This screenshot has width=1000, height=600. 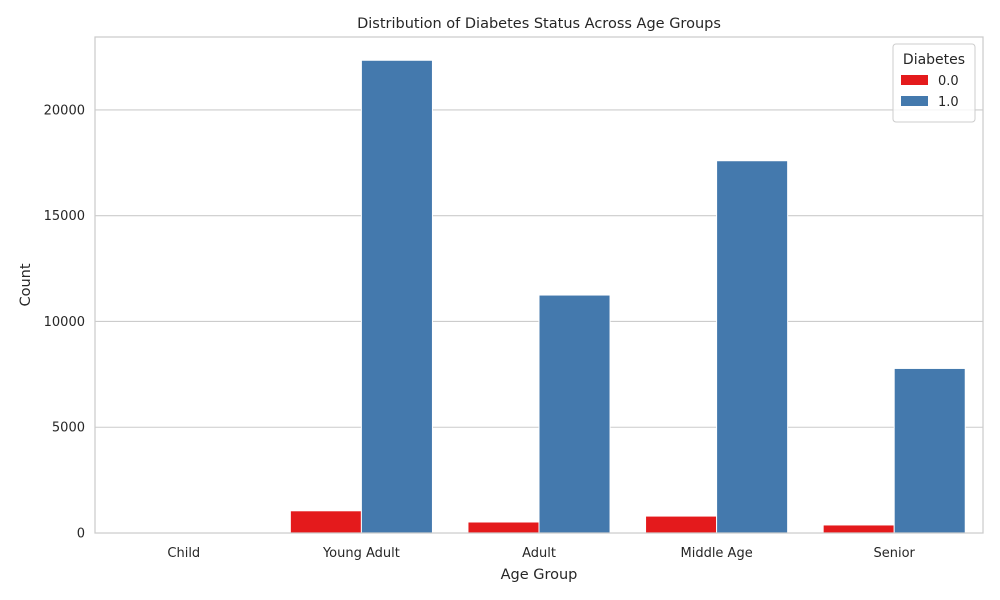 I want to click on y-tick-label: 20000, so click(x=64, y=110).